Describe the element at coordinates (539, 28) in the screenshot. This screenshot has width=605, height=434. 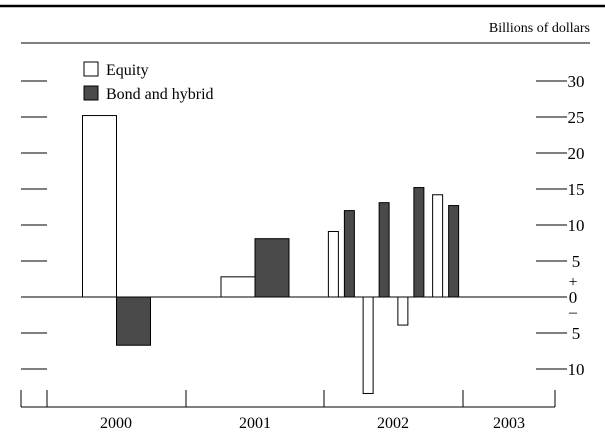
I see `unit-label: Billions of dollars` at that location.